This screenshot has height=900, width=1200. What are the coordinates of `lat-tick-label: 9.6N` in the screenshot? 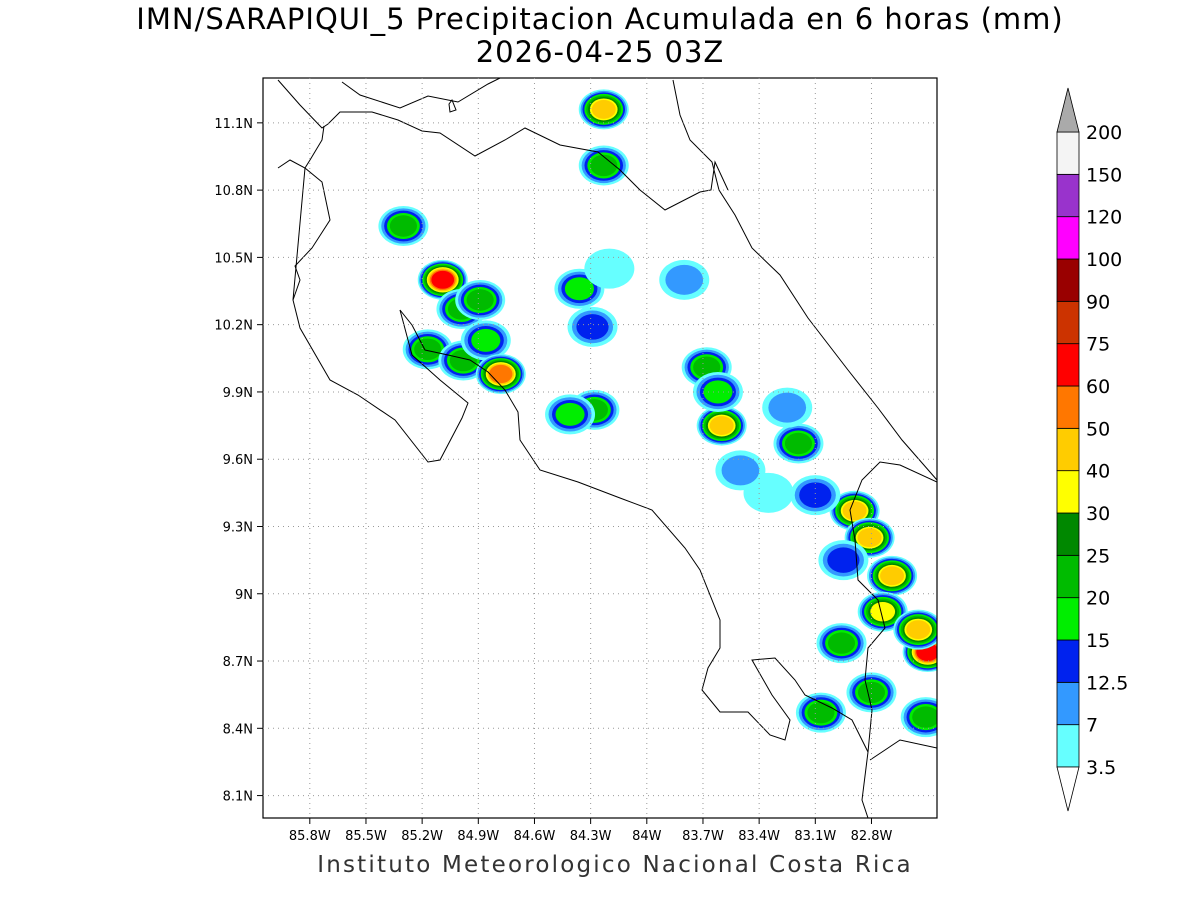 It's located at (238, 460).